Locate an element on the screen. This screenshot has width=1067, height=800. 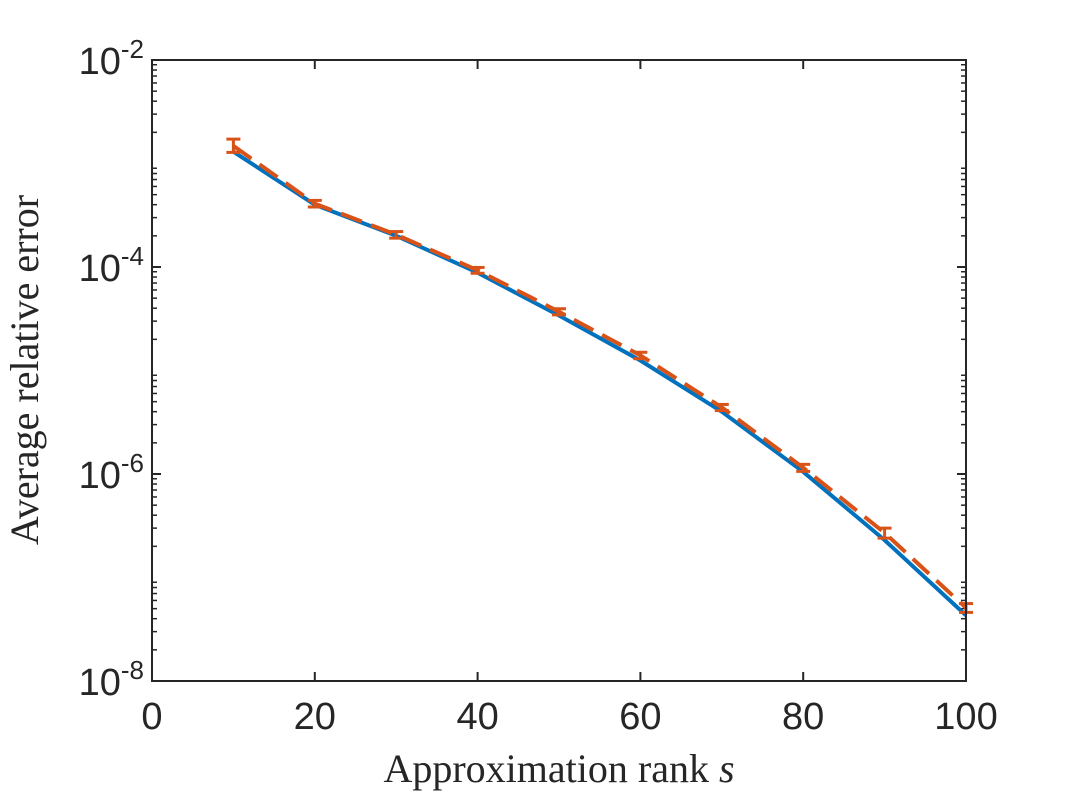
x-axis-title: Approximation rank s is located at coordinates (558, 768).